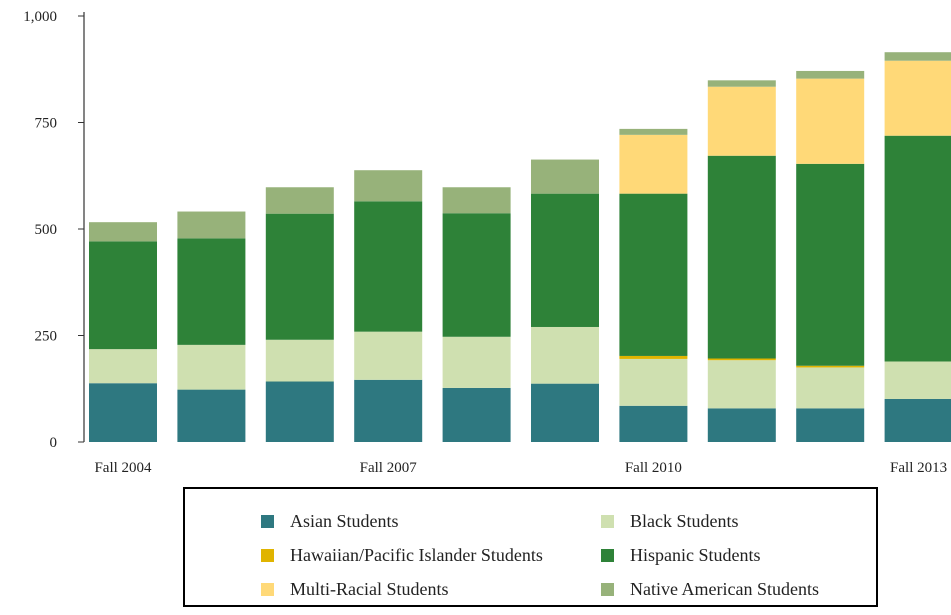 The image size is (951, 615). Describe the element at coordinates (684, 521) in the screenshot. I see `legend-label-black: Black Students` at that location.